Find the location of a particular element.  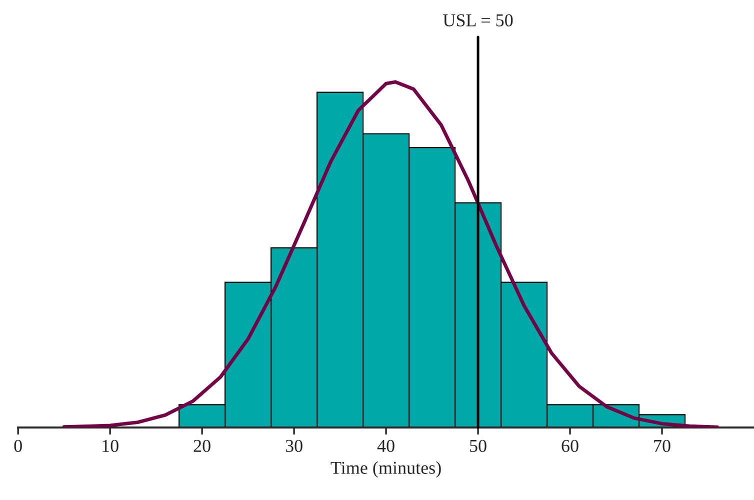

x-tick-label: 20 is located at coordinates (202, 446).